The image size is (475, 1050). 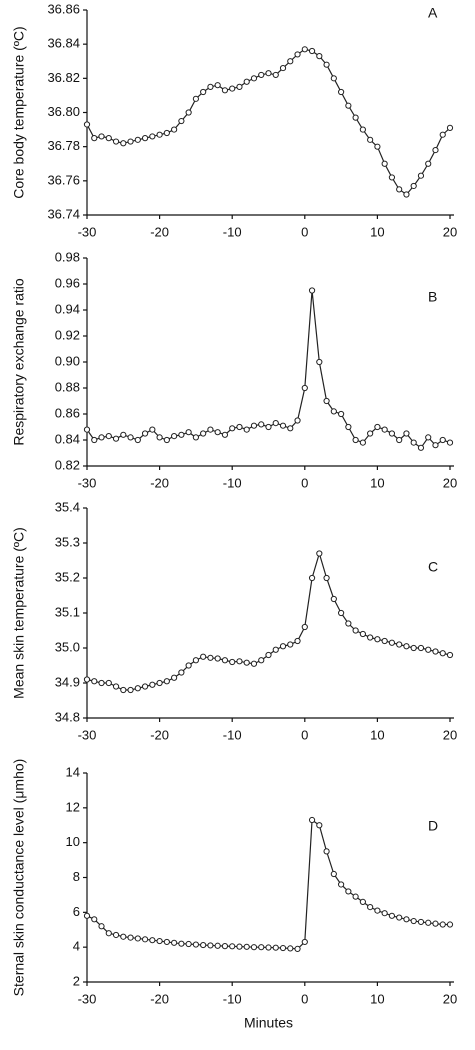 What do you see at coordinates (67, 334) in the screenshot?
I see `y-tick-label: 0.92` at bounding box center [67, 334].